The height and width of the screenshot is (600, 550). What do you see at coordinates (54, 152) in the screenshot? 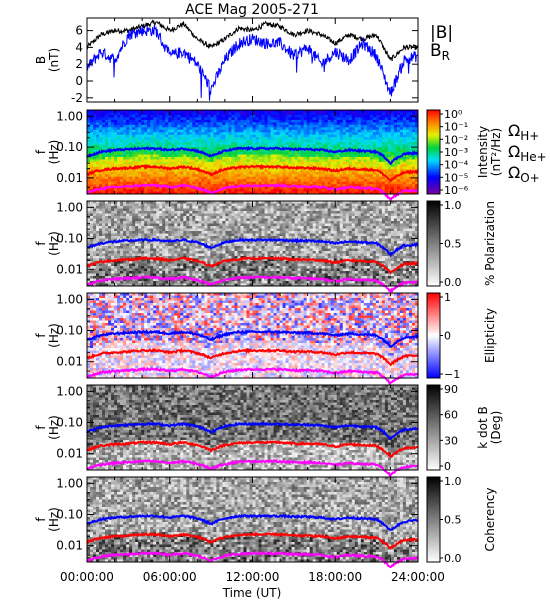
I see `intensity-panel-ylabel-unit: (Hz)` at bounding box center [54, 152].